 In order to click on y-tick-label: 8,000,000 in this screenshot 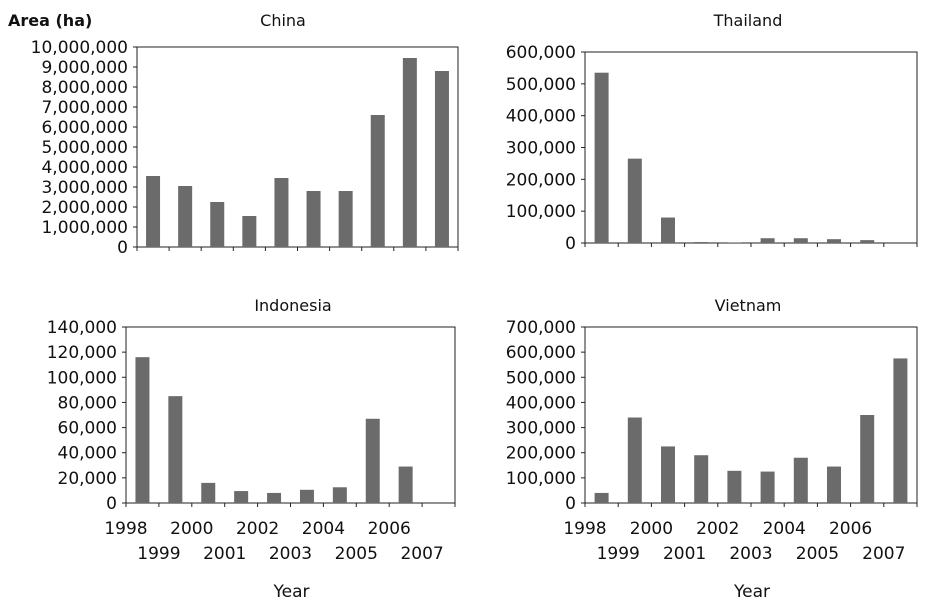, I will do `click(84, 88)`.